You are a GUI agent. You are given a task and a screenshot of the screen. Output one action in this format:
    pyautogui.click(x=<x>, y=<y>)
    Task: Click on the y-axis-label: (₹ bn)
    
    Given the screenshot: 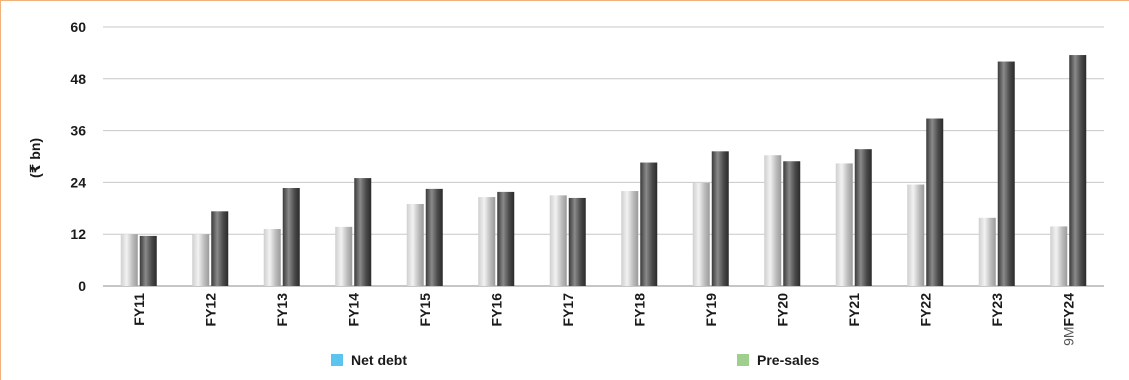 What is the action you would take?
    pyautogui.click(x=35, y=158)
    